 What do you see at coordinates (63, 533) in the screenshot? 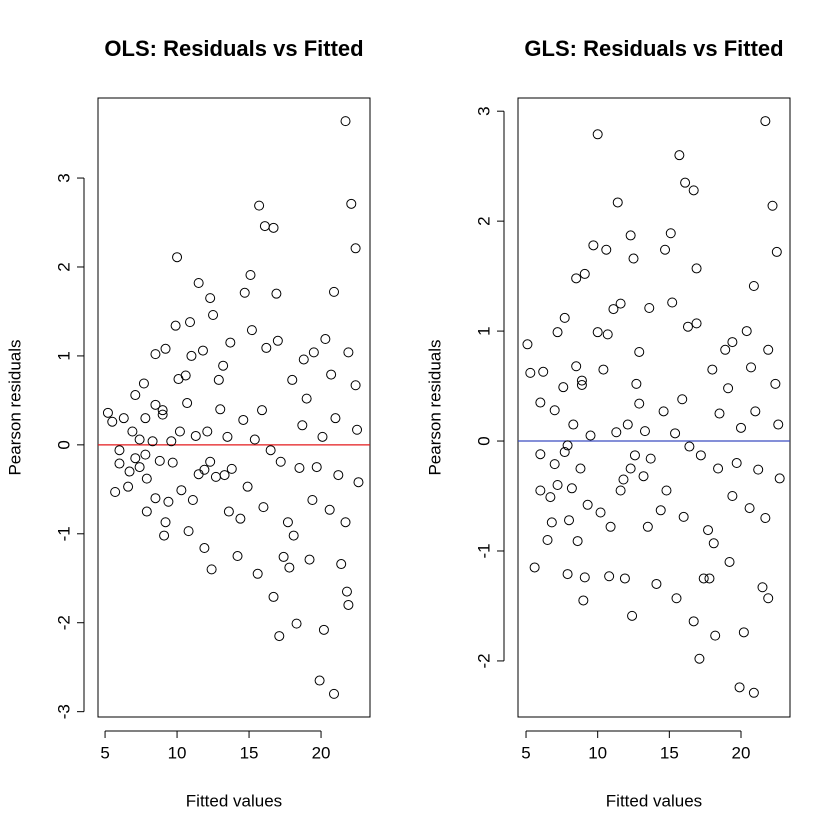
I see `y-tick-label: -1` at bounding box center [63, 533].